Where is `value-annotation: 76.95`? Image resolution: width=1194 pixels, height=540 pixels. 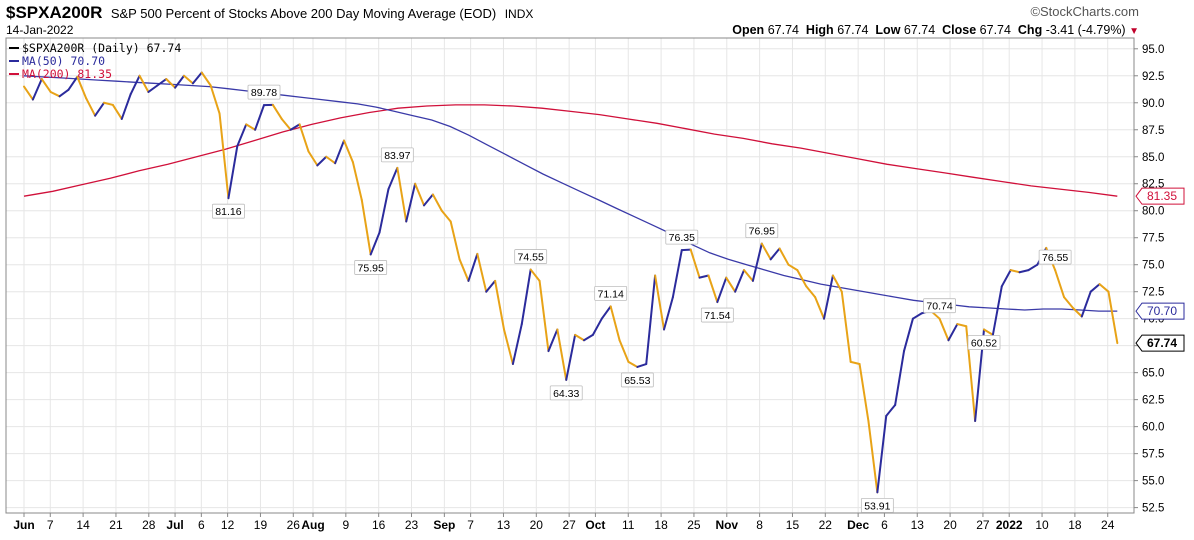 value-annotation: 76.95 is located at coordinates (762, 231).